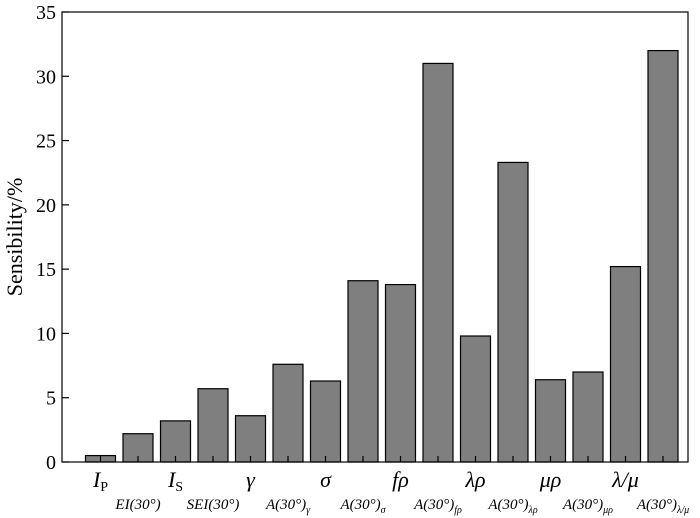  I want to click on x-category-label-base-14: λ/μ, so click(625, 479).